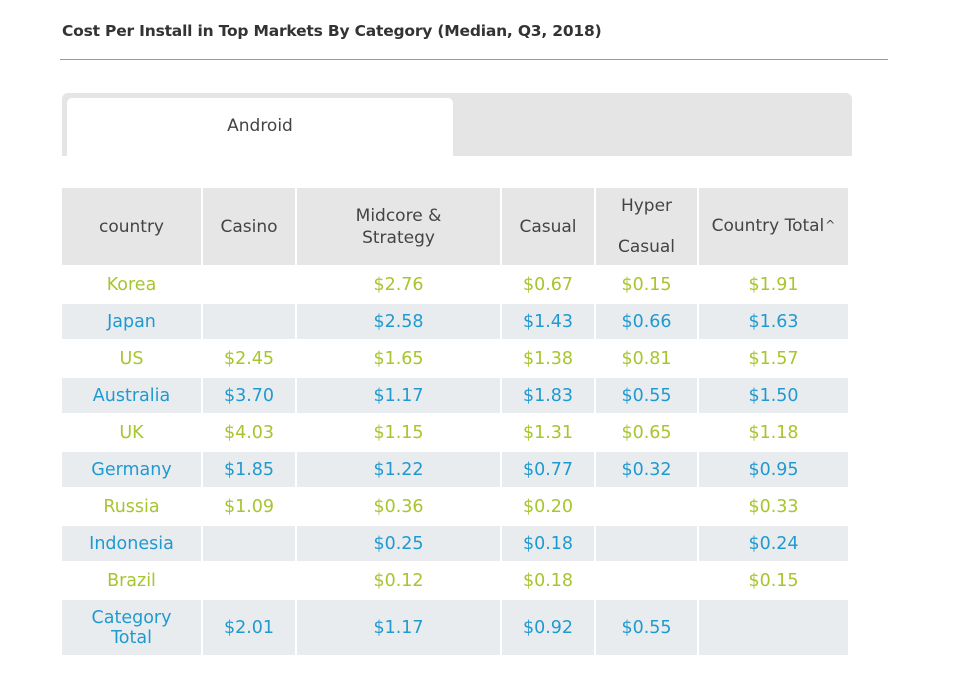 The height and width of the screenshot is (697, 957). What do you see at coordinates (773, 507) in the screenshot?
I see `country-total-cell: $0.33` at bounding box center [773, 507].